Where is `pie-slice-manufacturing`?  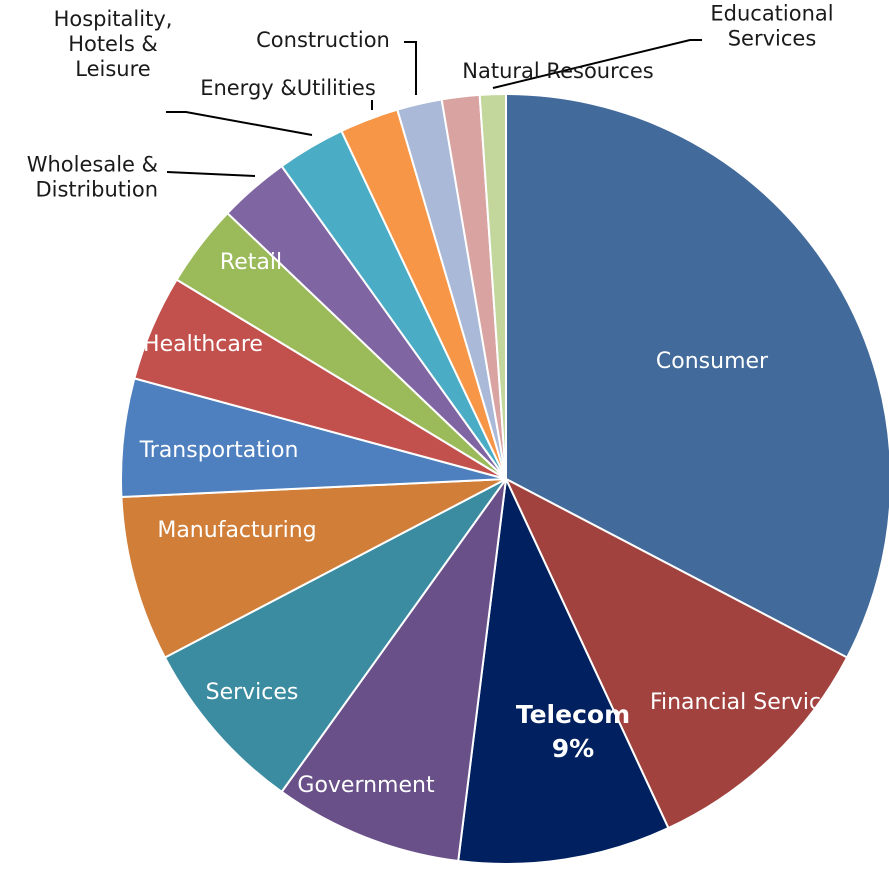 pie-slice-manufacturing is located at coordinates (313, 568).